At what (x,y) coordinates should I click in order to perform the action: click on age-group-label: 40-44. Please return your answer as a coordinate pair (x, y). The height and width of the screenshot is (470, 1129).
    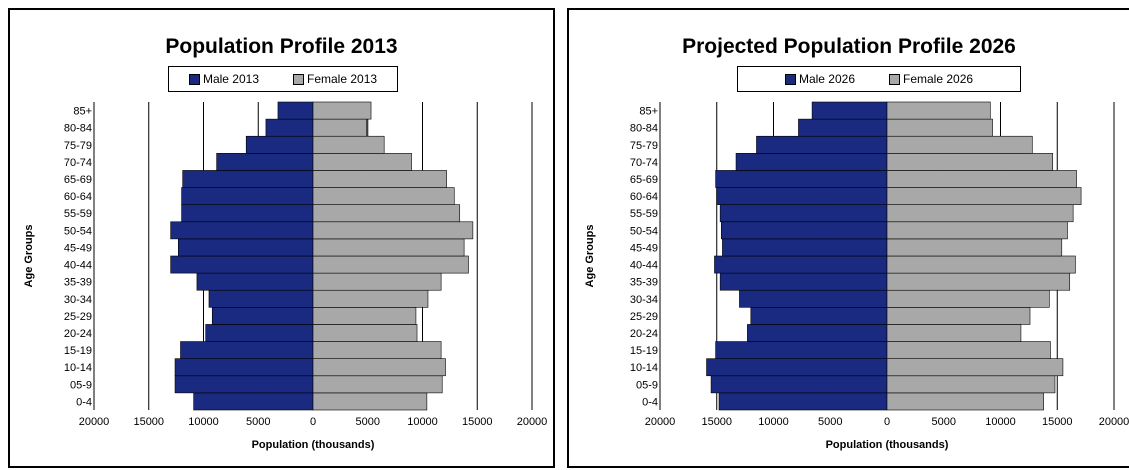
    Looking at the image, I should click on (78, 266).